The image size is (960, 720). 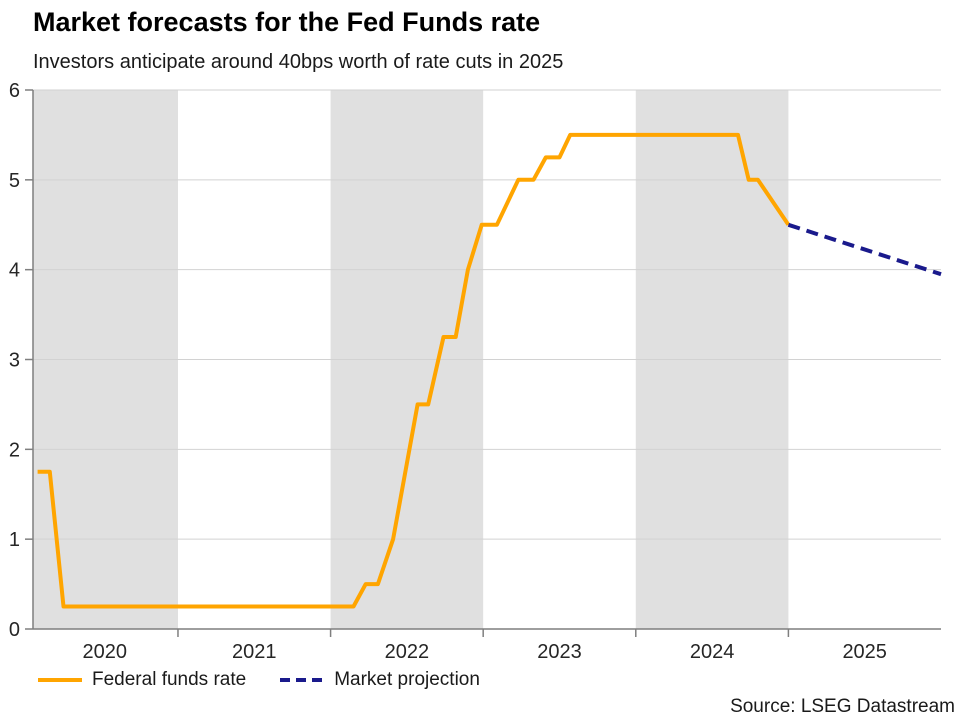 I want to click on x-tick-label: 2025, so click(x=864, y=652).